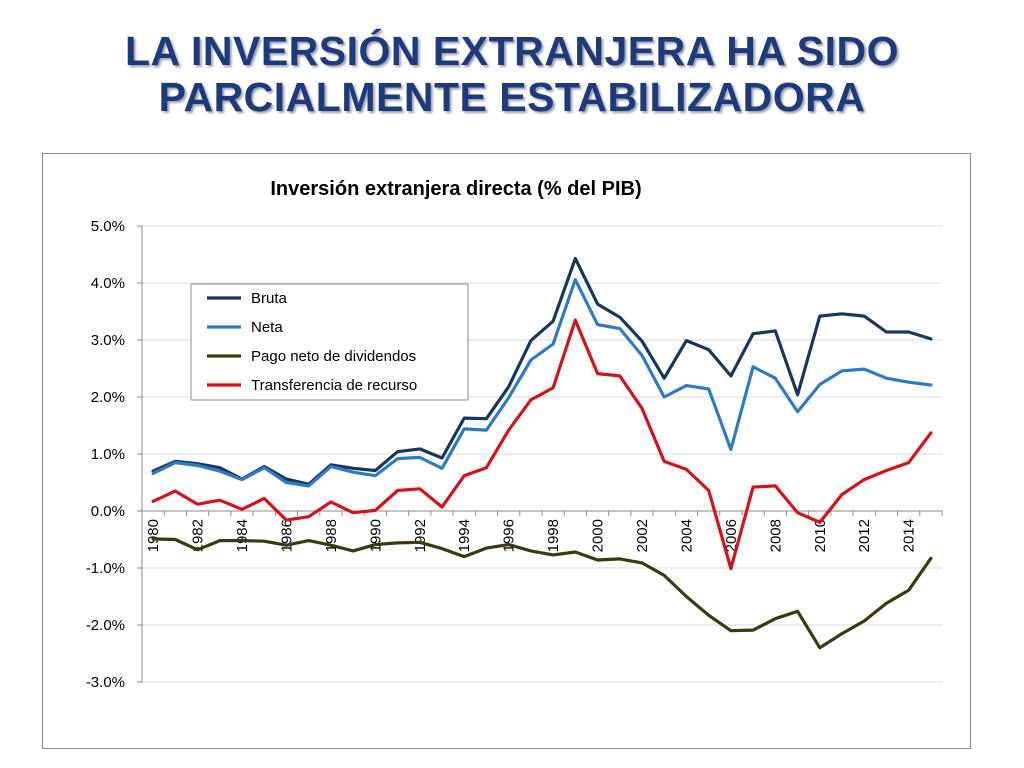  What do you see at coordinates (820, 535) in the screenshot?
I see `x-tick-label: 2010` at bounding box center [820, 535].